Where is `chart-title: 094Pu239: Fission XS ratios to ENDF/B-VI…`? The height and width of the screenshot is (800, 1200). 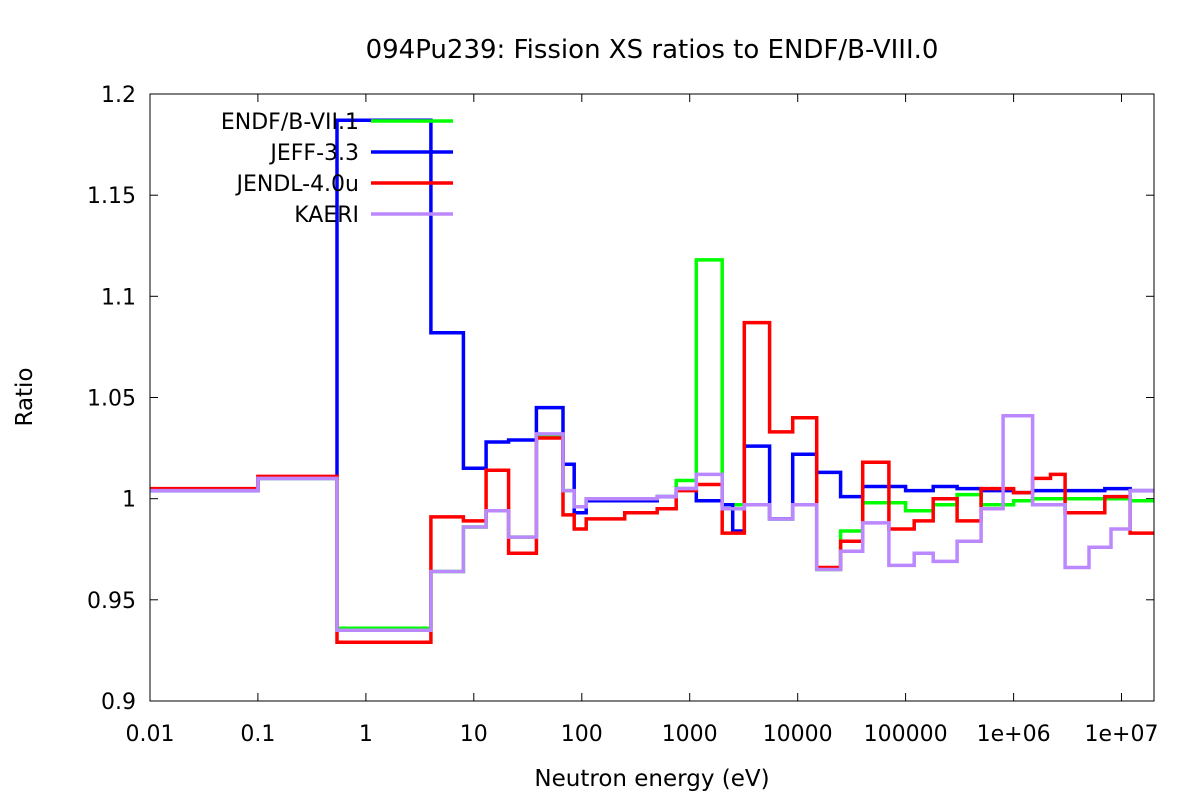
chart-title: 094Pu239: Fission XS ratios to ENDF/B-VI… is located at coordinates (652, 50).